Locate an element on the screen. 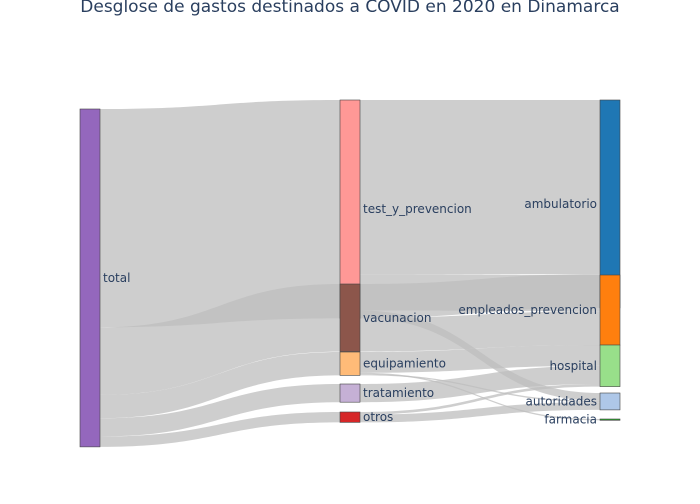 The height and width of the screenshot is (504, 700). node-label-tratamiento: tratamiento is located at coordinates (398, 393).